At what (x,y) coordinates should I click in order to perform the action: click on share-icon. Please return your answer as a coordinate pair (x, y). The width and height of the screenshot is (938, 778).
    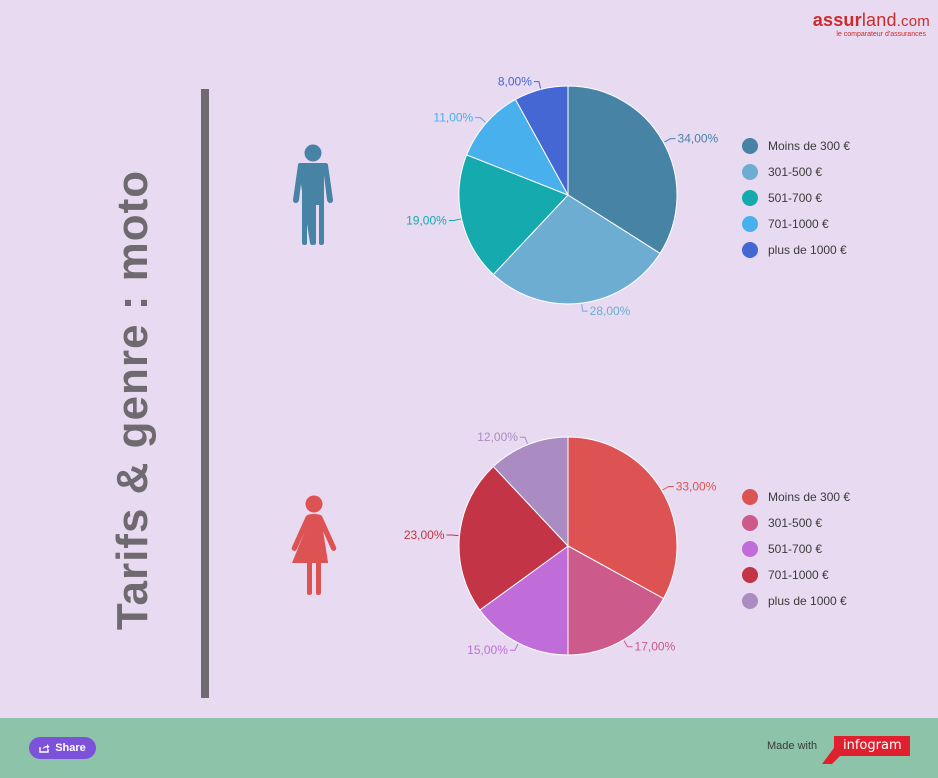
    Looking at the image, I should click on (44, 748).